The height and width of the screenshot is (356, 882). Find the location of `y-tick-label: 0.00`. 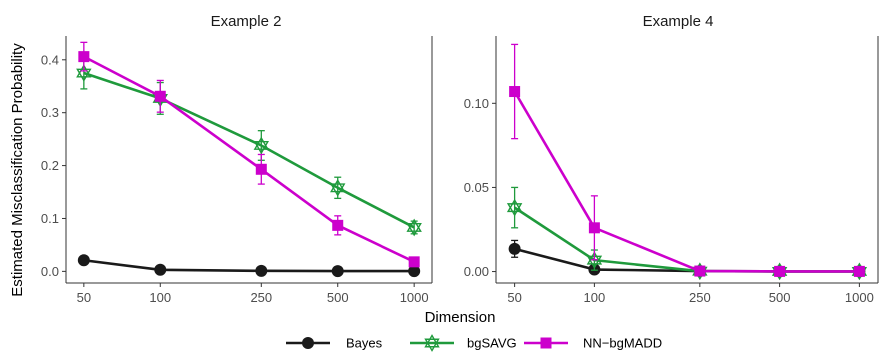

y-tick-label: 0.00 is located at coordinates (476, 271).